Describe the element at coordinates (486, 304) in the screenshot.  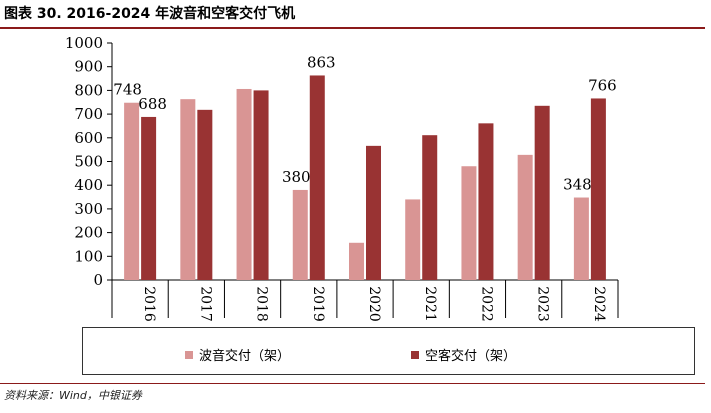
I see `x-tick-label: 2022` at that location.